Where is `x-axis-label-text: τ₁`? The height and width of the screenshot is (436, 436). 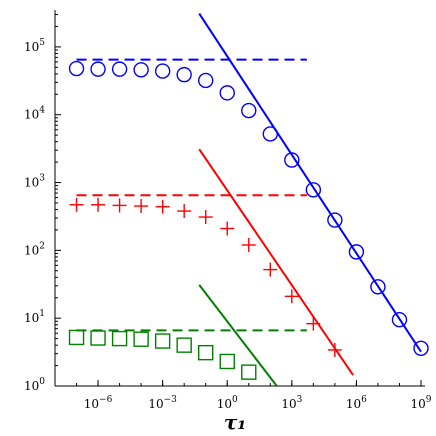
x-axis-label-text: τ₁ is located at coordinates (235, 422).